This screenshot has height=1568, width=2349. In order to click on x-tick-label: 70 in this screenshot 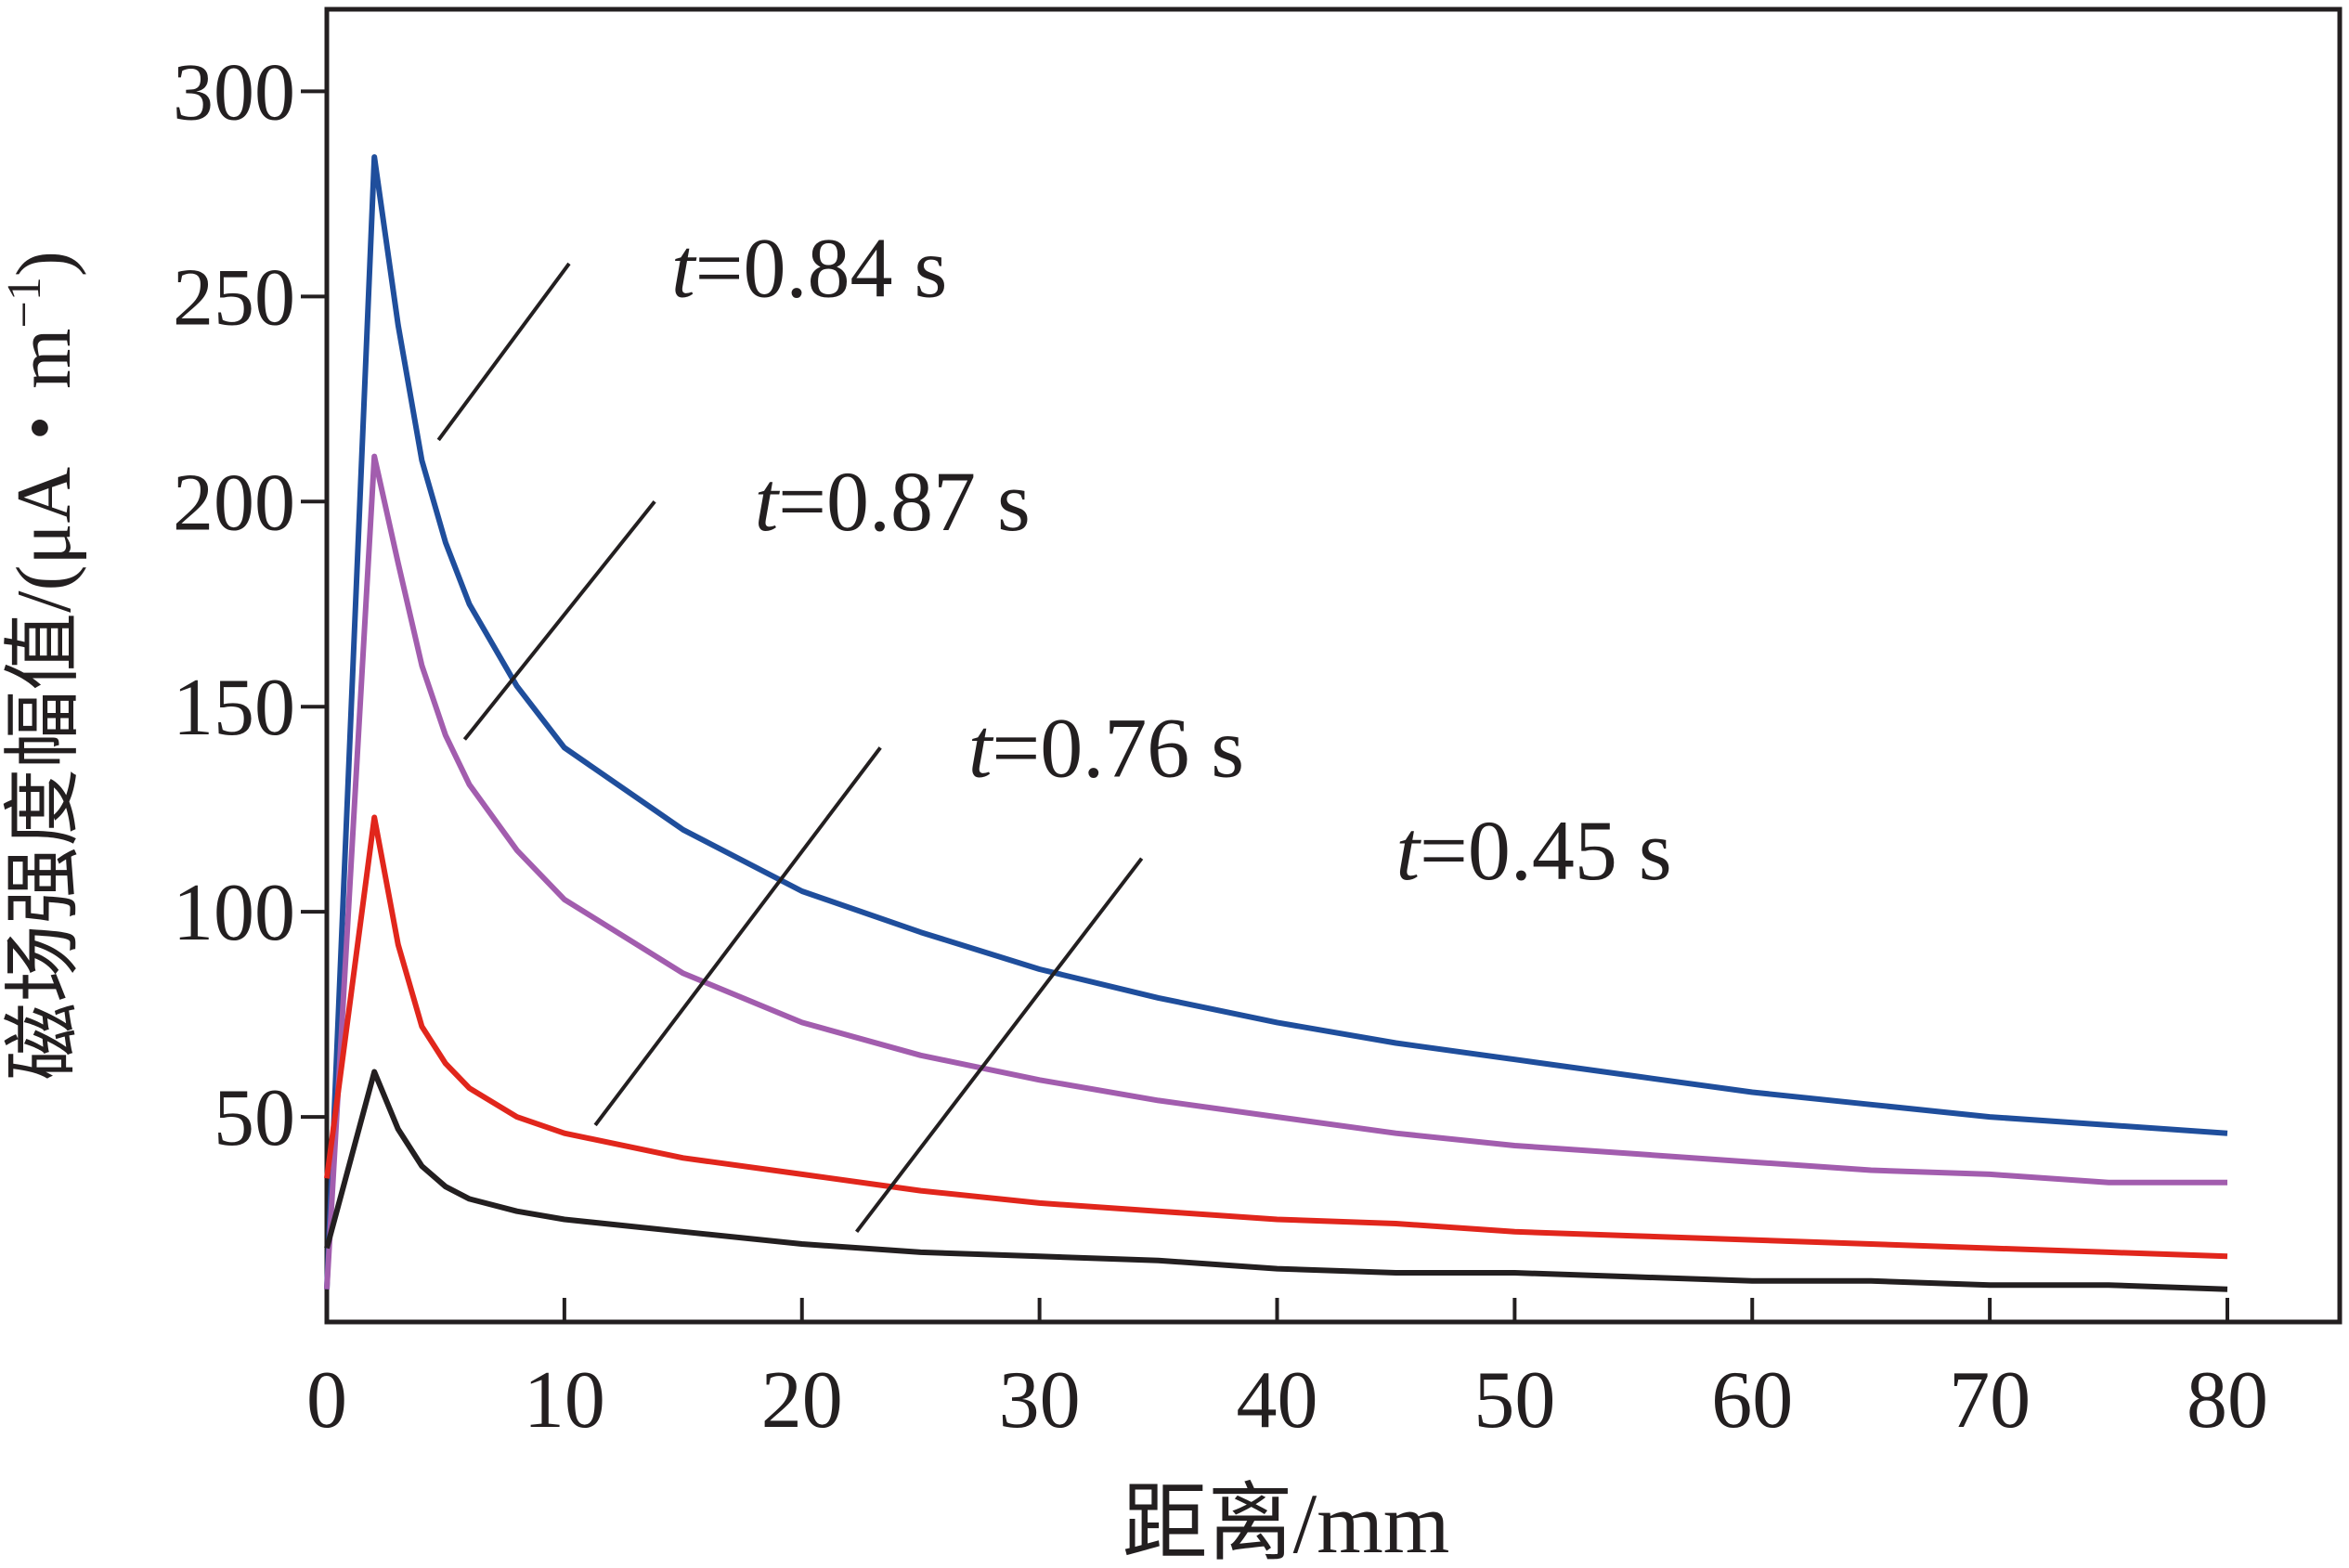, I will do `click(1990, 1400)`.